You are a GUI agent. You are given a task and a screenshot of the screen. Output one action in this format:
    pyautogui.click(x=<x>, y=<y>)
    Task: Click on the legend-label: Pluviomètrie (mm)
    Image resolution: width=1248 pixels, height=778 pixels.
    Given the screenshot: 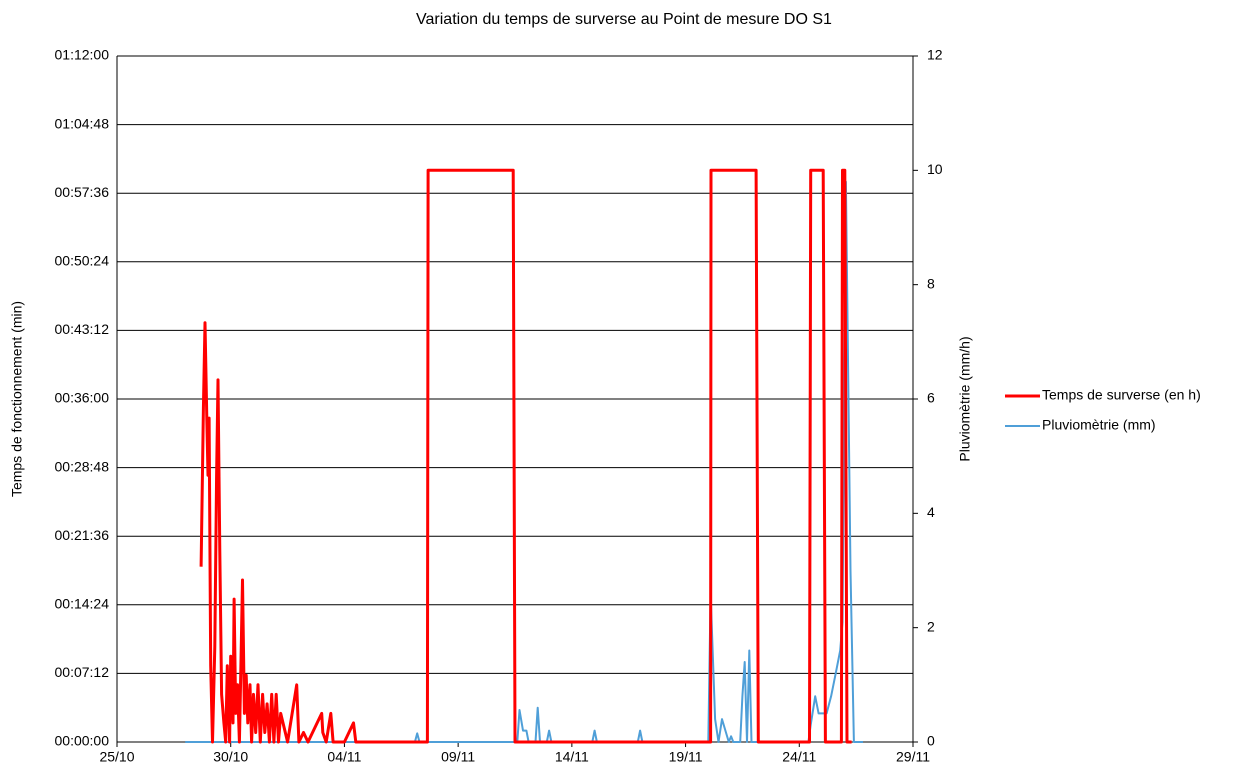 What is the action you would take?
    pyautogui.click(x=1099, y=425)
    